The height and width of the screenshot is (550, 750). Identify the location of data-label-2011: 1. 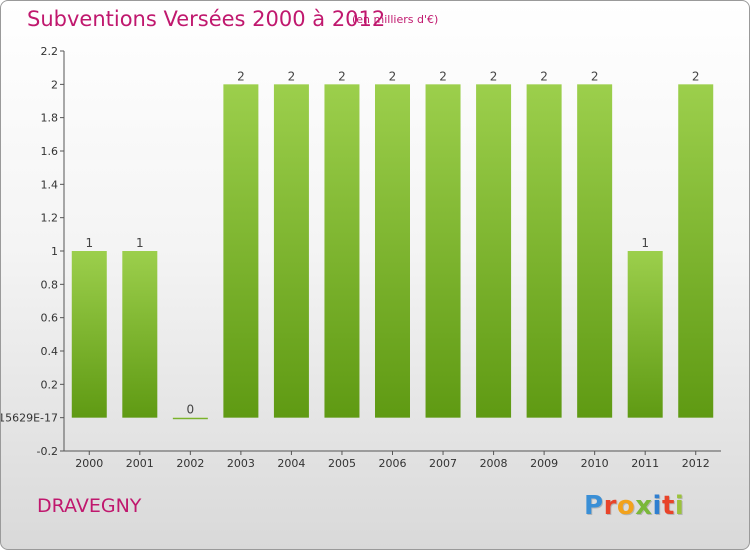
(645, 243).